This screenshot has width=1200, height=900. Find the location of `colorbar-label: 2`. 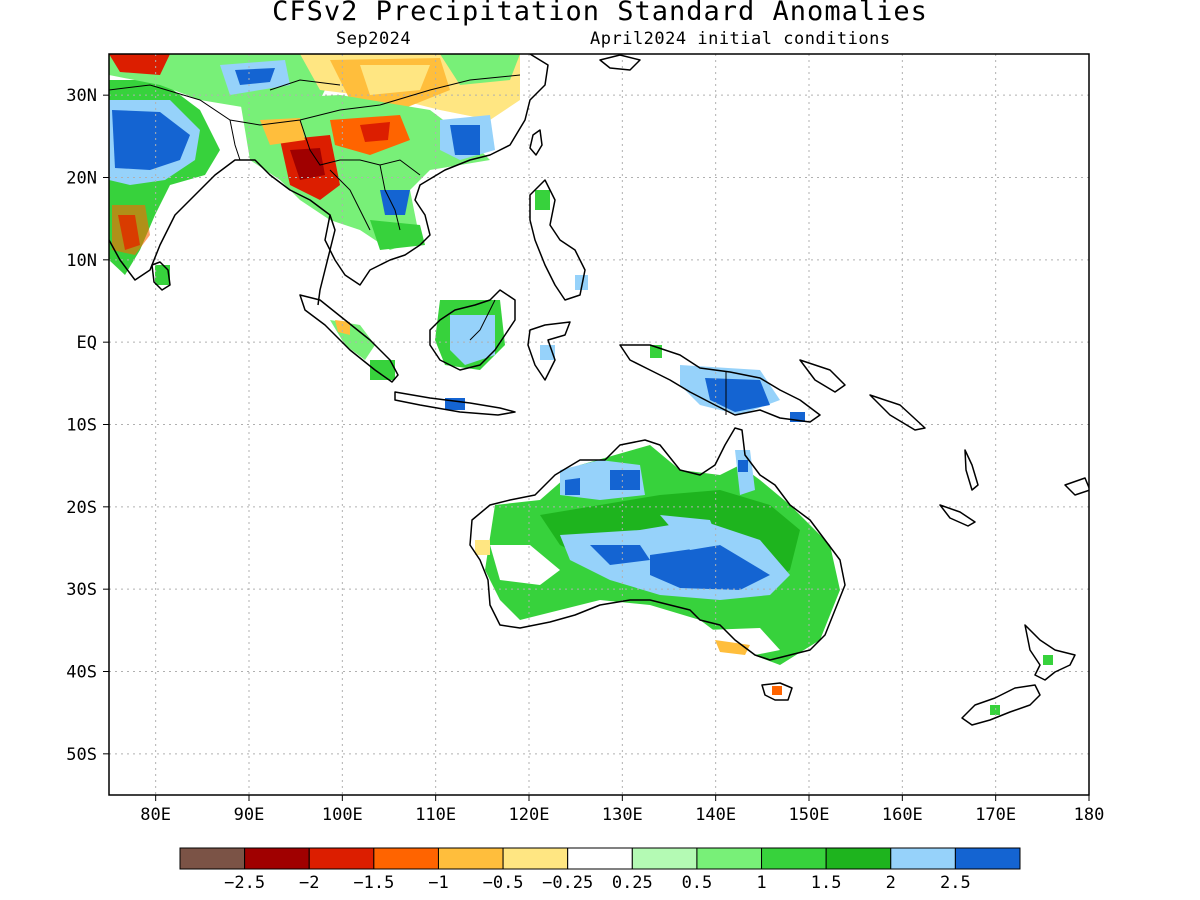

colorbar-label: 2 is located at coordinates (891, 883).